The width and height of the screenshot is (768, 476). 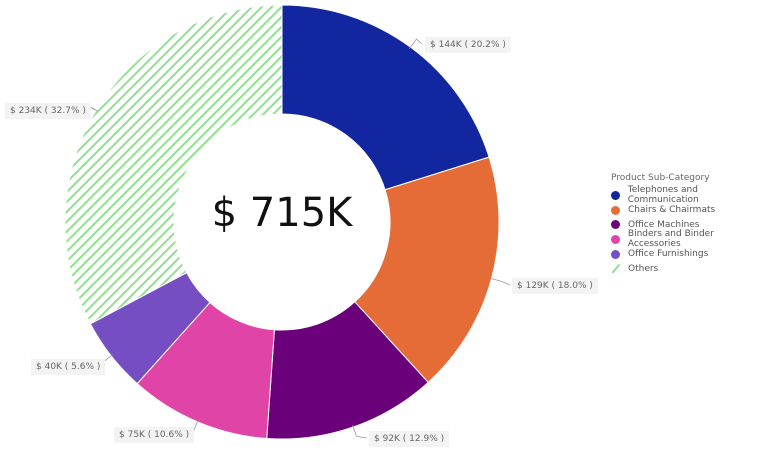 I want to click on legend-item: Chairs & Chairmats, so click(x=689, y=210).